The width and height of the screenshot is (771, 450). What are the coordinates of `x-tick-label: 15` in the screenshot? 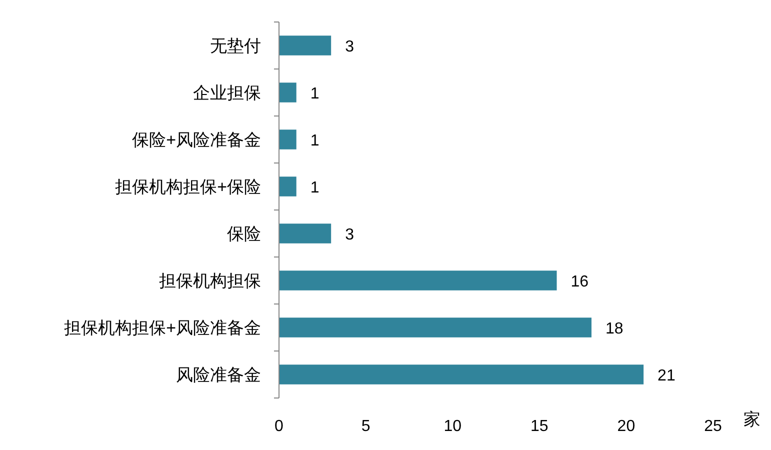 It's located at (539, 426).